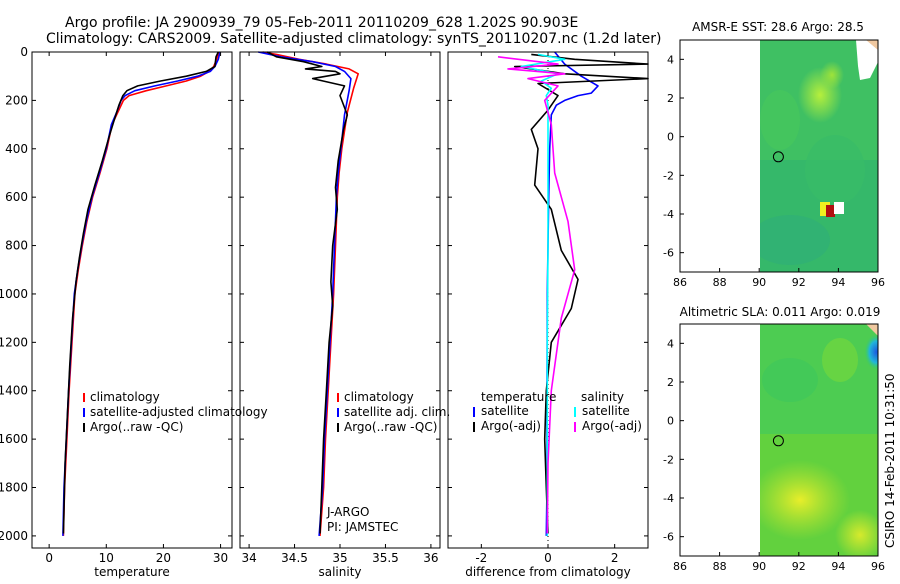 Image resolution: width=900 pixels, height=584 pixels. I want to click on salinity-xlabel: salinity, so click(339, 572).